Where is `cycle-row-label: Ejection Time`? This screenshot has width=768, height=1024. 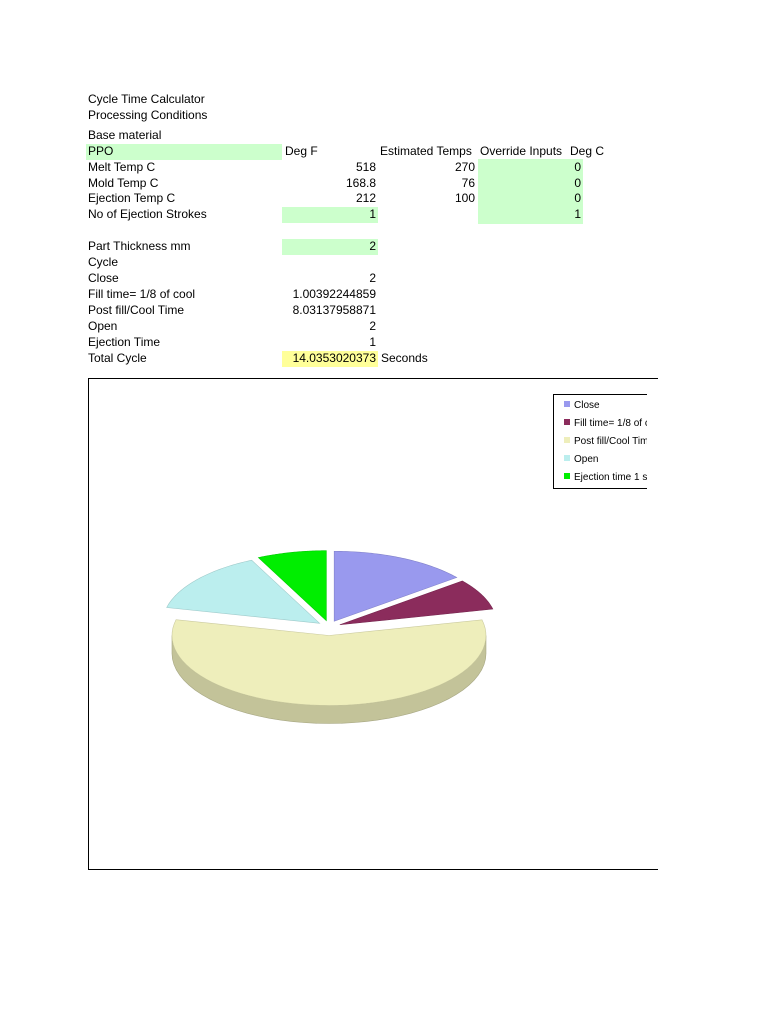 cycle-row-label: Ejection Time is located at coordinates (124, 342).